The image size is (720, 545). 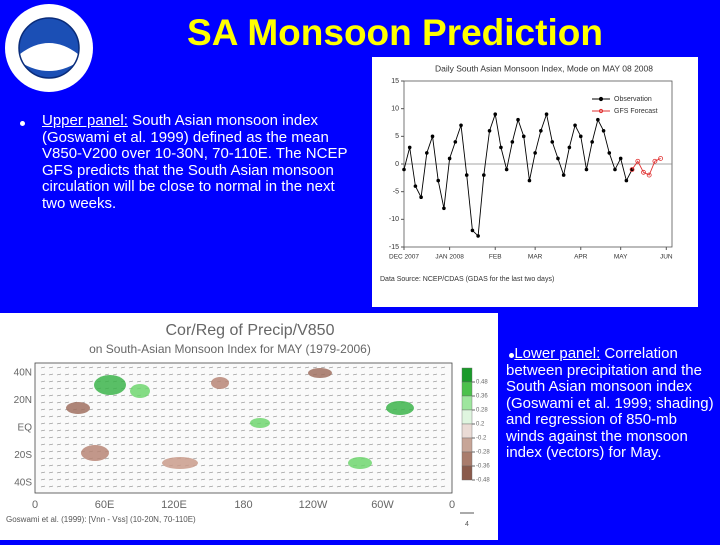 I want to click on slide-title: SA Monsoon Prediction, so click(x=395, y=32).